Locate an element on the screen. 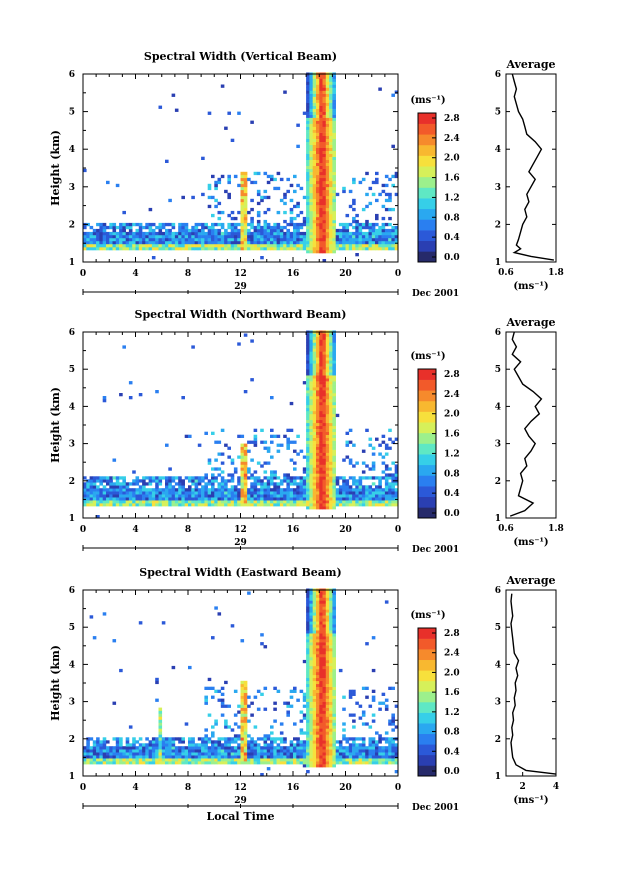  y-tick-label: 5 is located at coordinates (72, 370).